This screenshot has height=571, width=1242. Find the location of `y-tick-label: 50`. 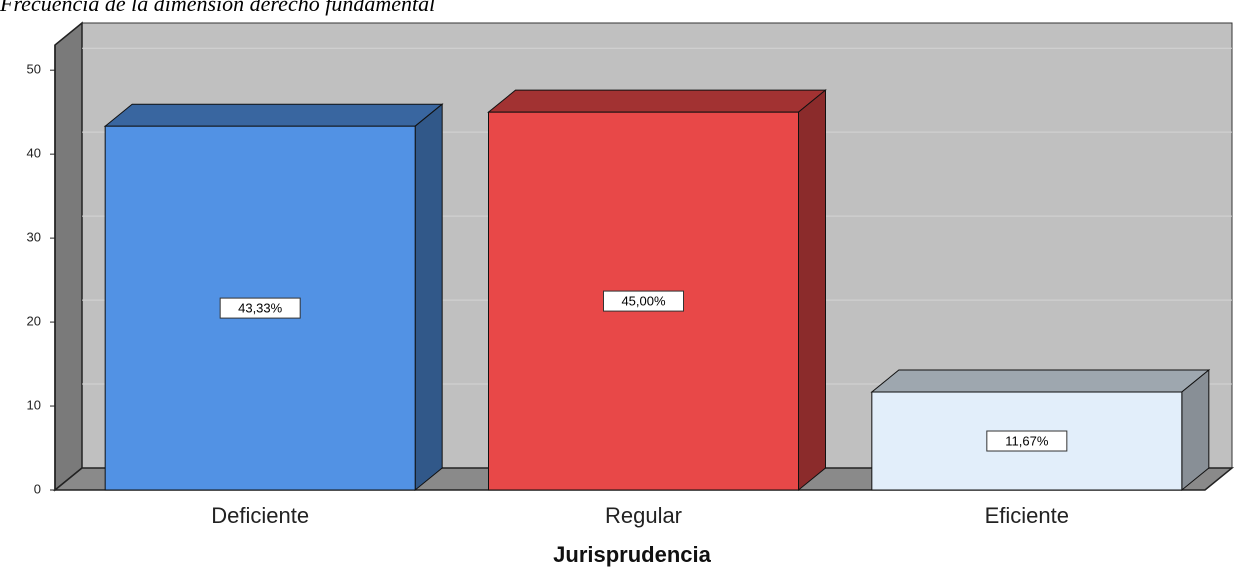

y-tick-label: 50 is located at coordinates (34, 69).